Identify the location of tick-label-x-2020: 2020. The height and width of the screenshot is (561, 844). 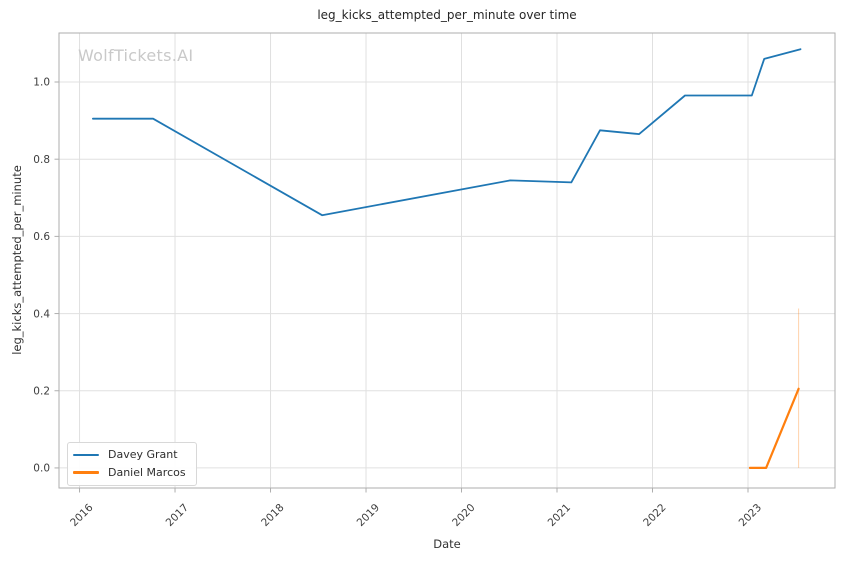
(463, 515).